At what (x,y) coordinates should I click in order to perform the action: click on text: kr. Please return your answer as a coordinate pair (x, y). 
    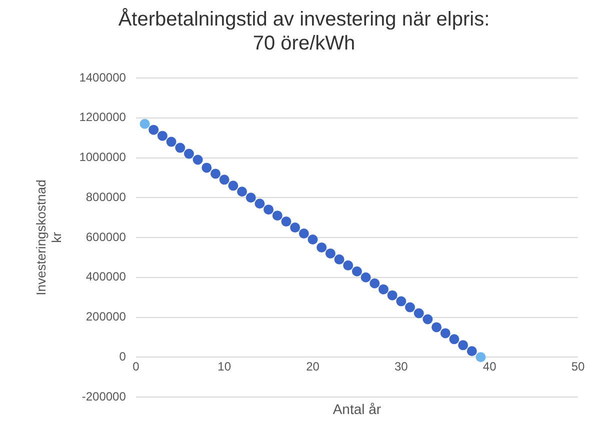
    Looking at the image, I should click on (56, 237).